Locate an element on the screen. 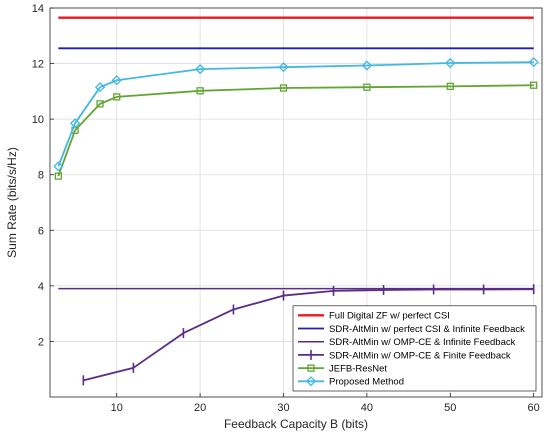 The width and height of the screenshot is (550, 434). legend-label: JEFB-ResNet is located at coordinates (358, 369).